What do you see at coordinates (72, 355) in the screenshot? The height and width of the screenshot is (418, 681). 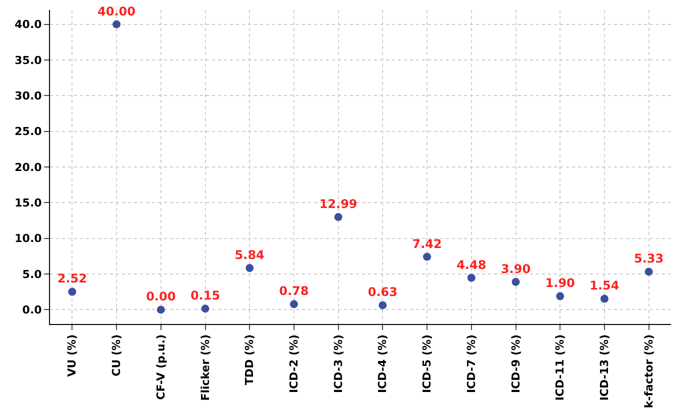 I see `x-tick-label: VU (%)` at bounding box center [72, 355].